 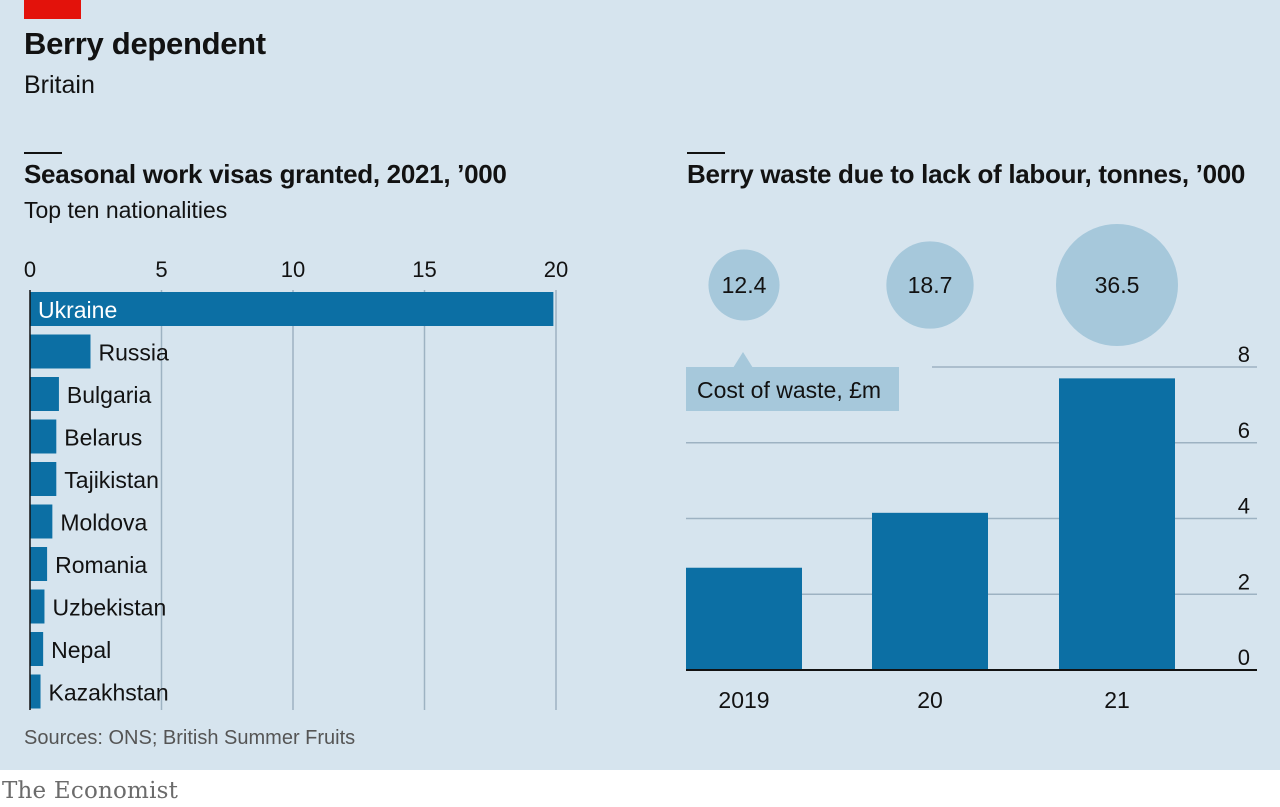 What do you see at coordinates (111, 480) in the screenshot?
I see `bar-label: Tajikistan` at bounding box center [111, 480].